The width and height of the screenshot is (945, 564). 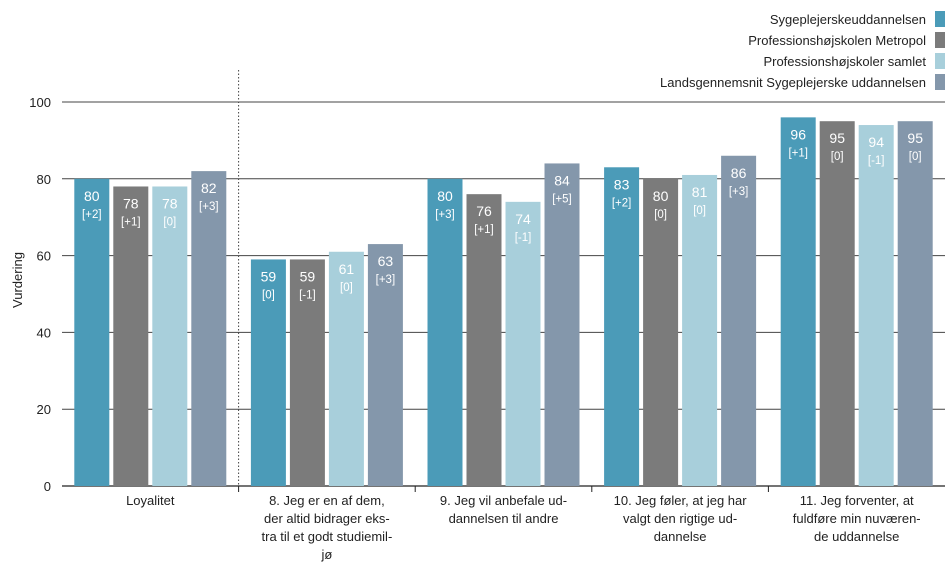 I want to click on x-category-label-line: der altid bidrager eks-, so click(x=327, y=518).